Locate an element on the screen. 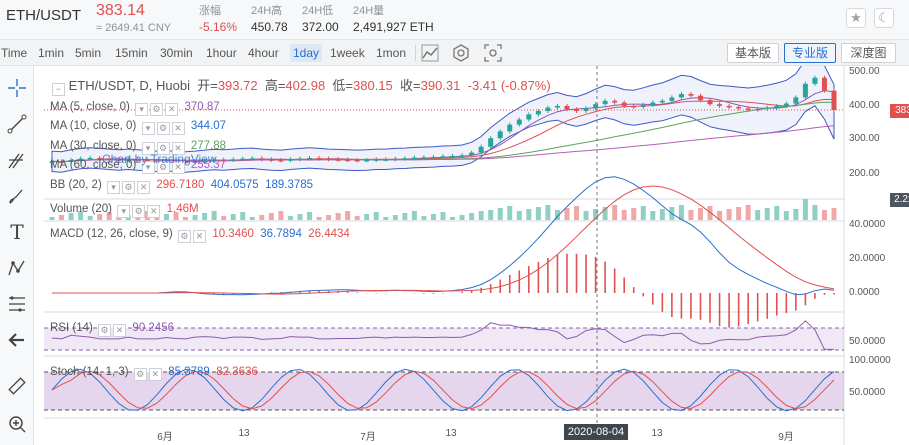  interval-1hour: 1hour is located at coordinates (221, 53).